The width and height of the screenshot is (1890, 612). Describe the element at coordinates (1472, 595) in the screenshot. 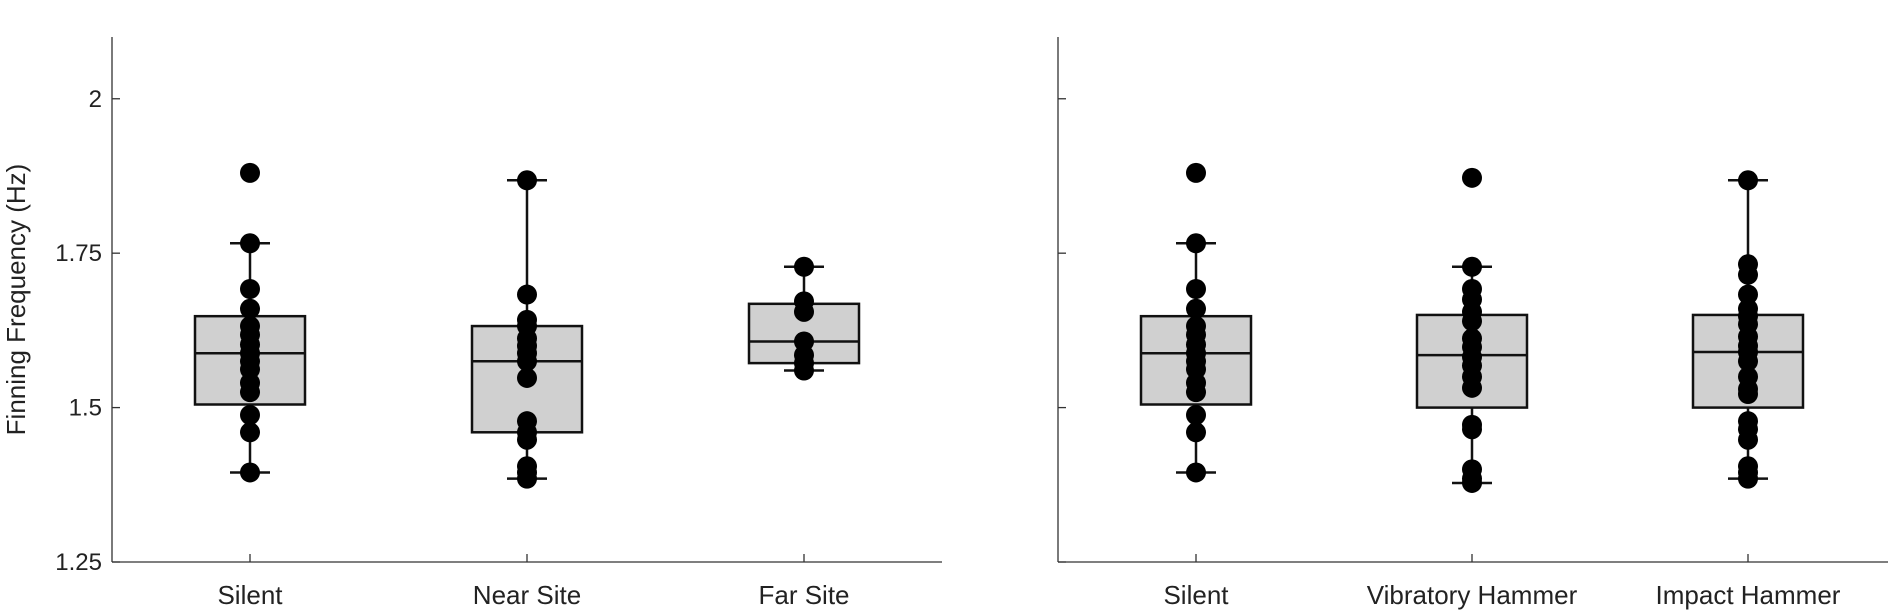

I see `x-tick-label: Vibratory Hammer` at that location.